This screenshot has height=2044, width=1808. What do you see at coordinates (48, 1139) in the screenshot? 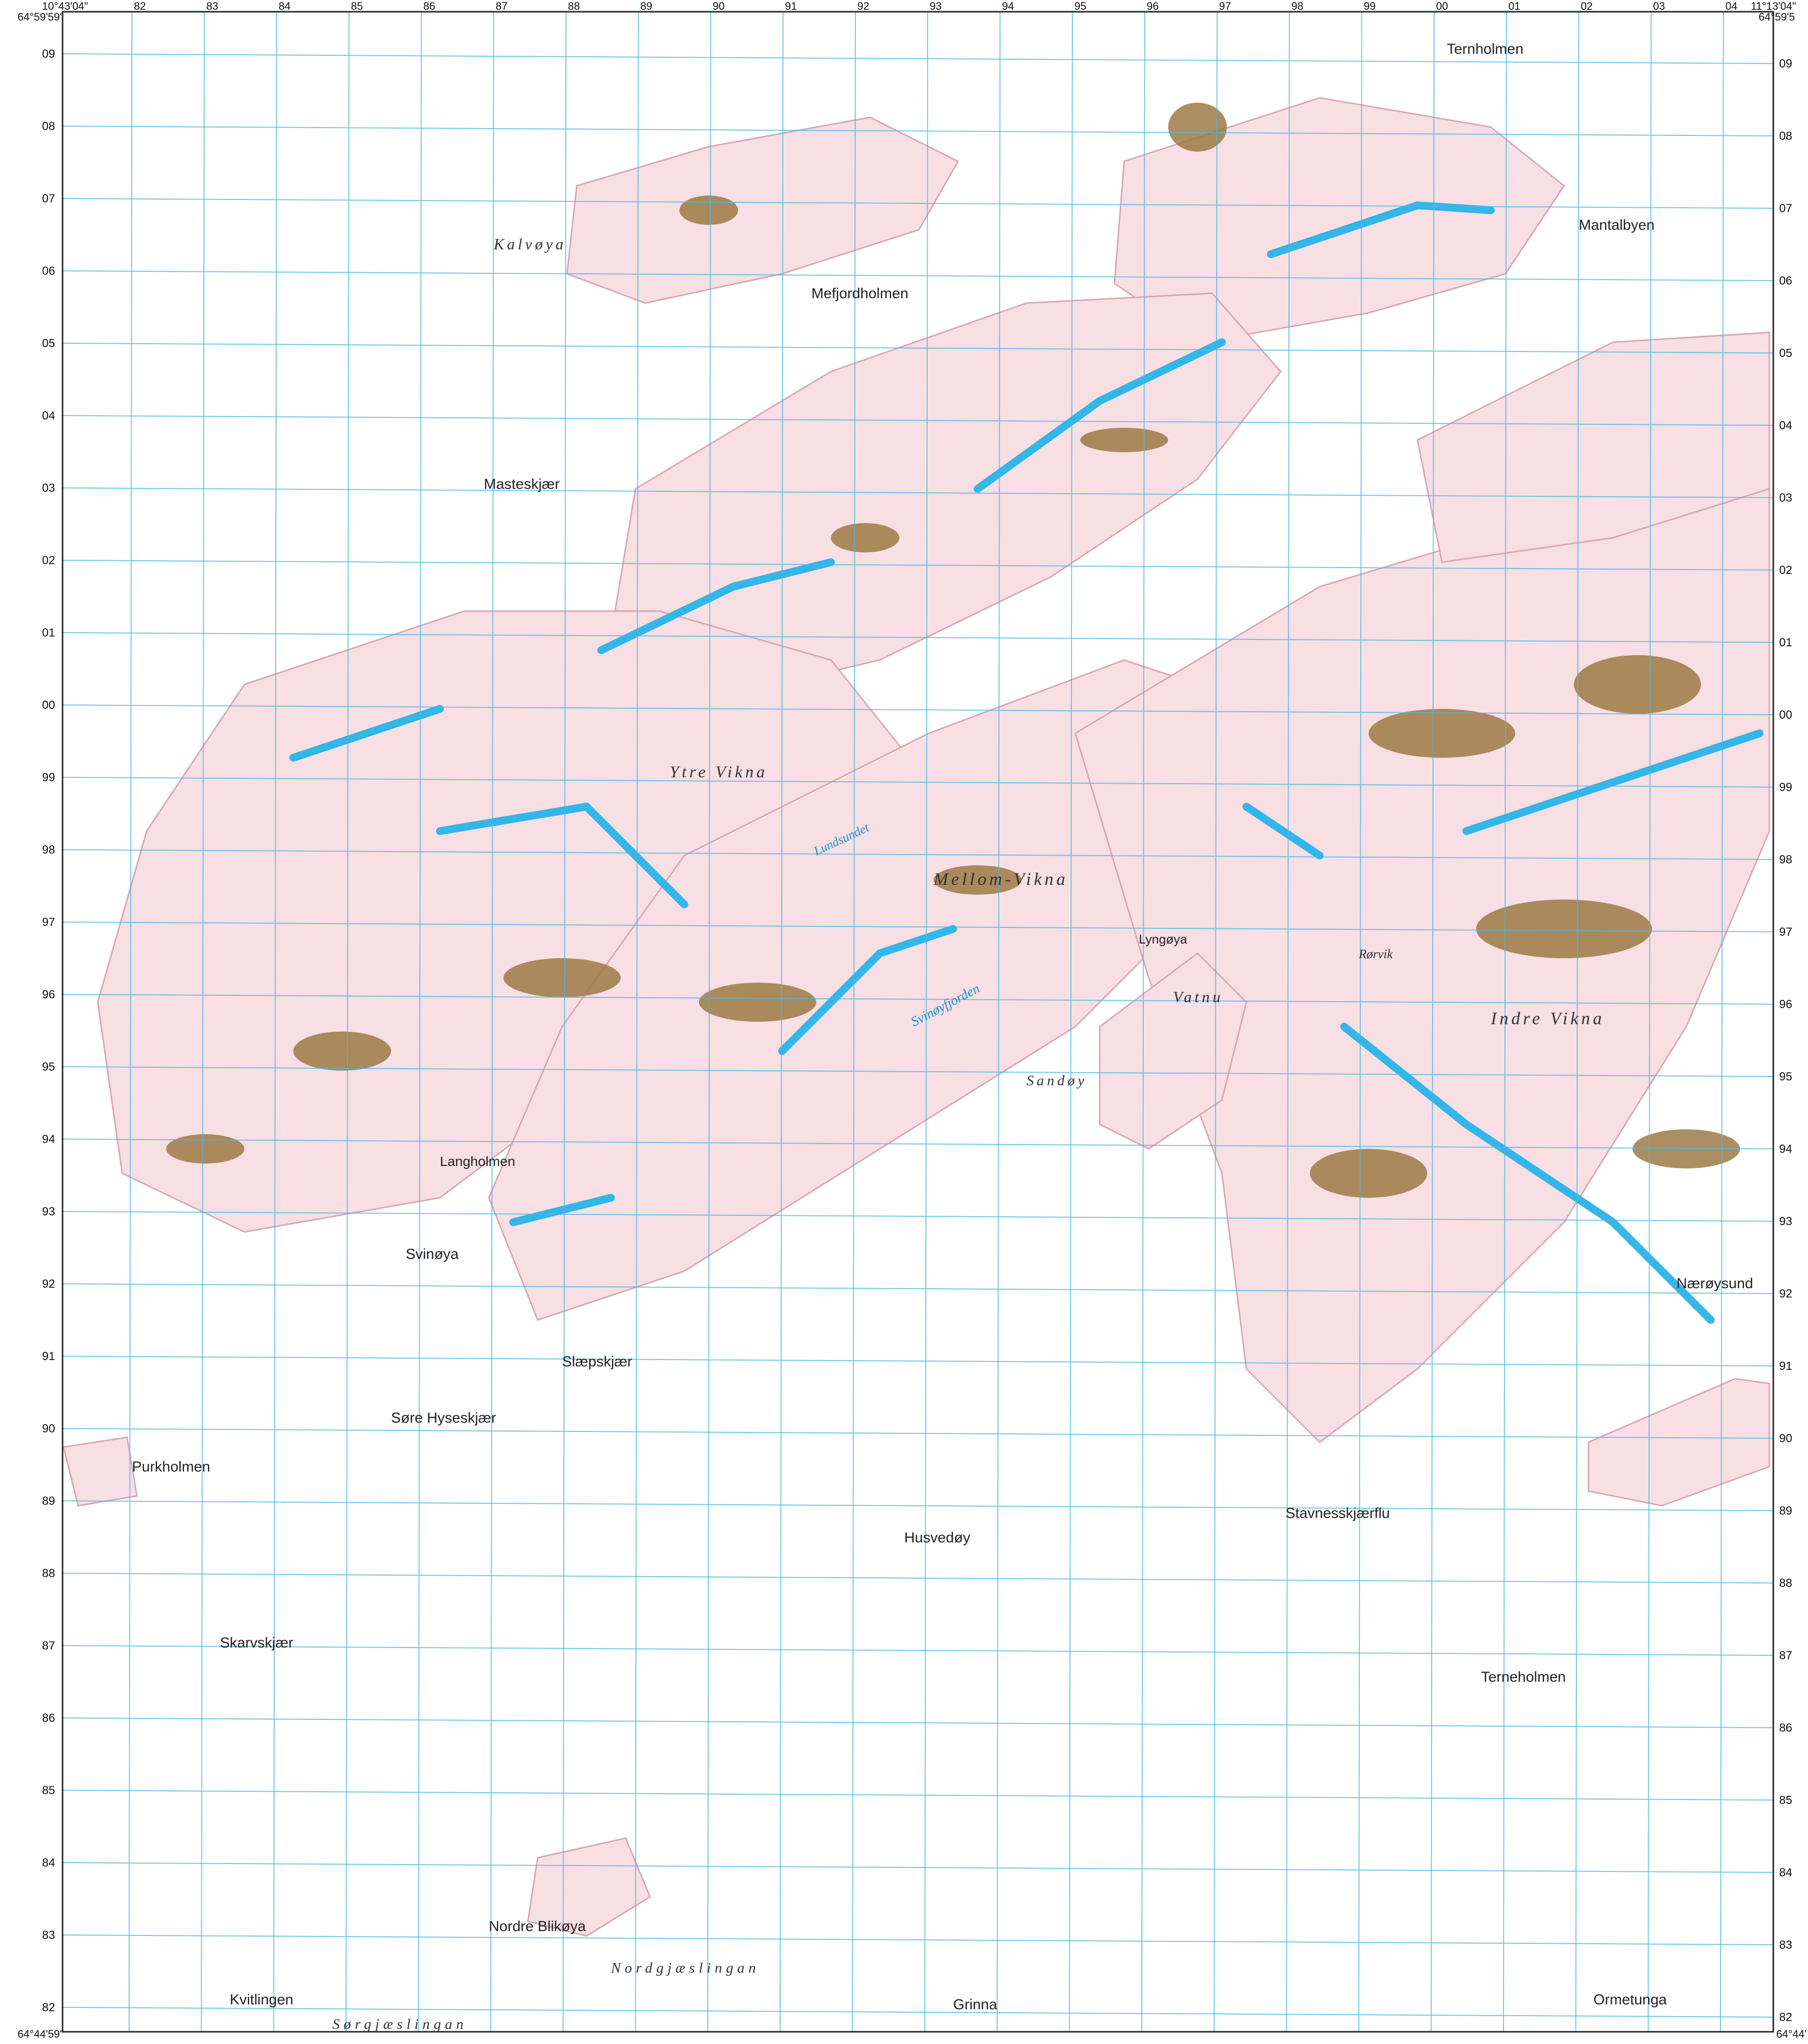
I see `grid-label-y-left: 94` at bounding box center [48, 1139].